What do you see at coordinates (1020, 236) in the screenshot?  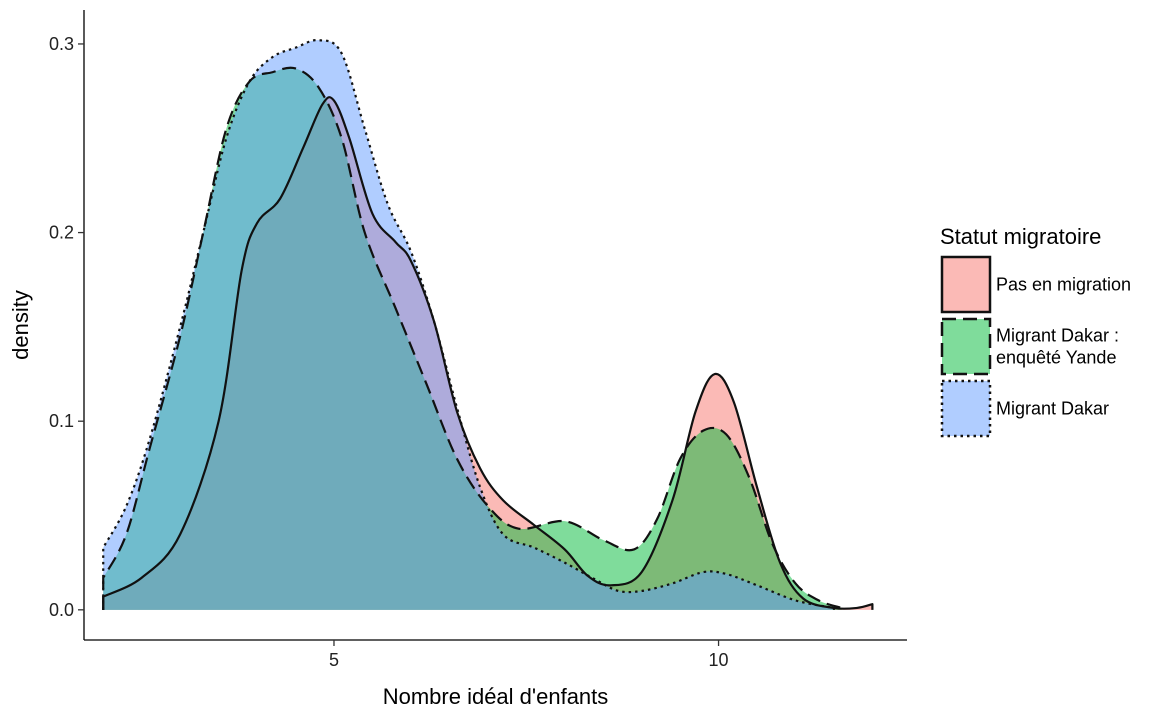 I see `legend-title: Statut migratoire` at bounding box center [1020, 236].